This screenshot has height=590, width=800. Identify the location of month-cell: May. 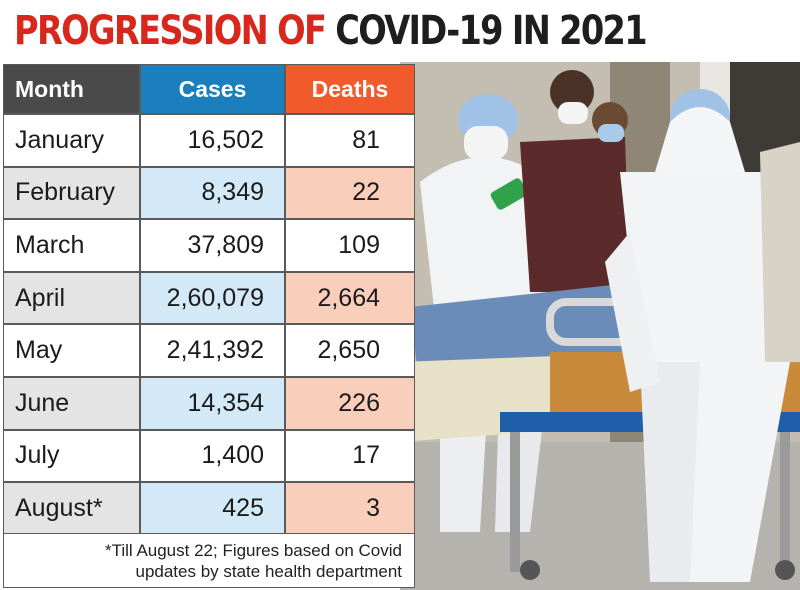
(71, 350).